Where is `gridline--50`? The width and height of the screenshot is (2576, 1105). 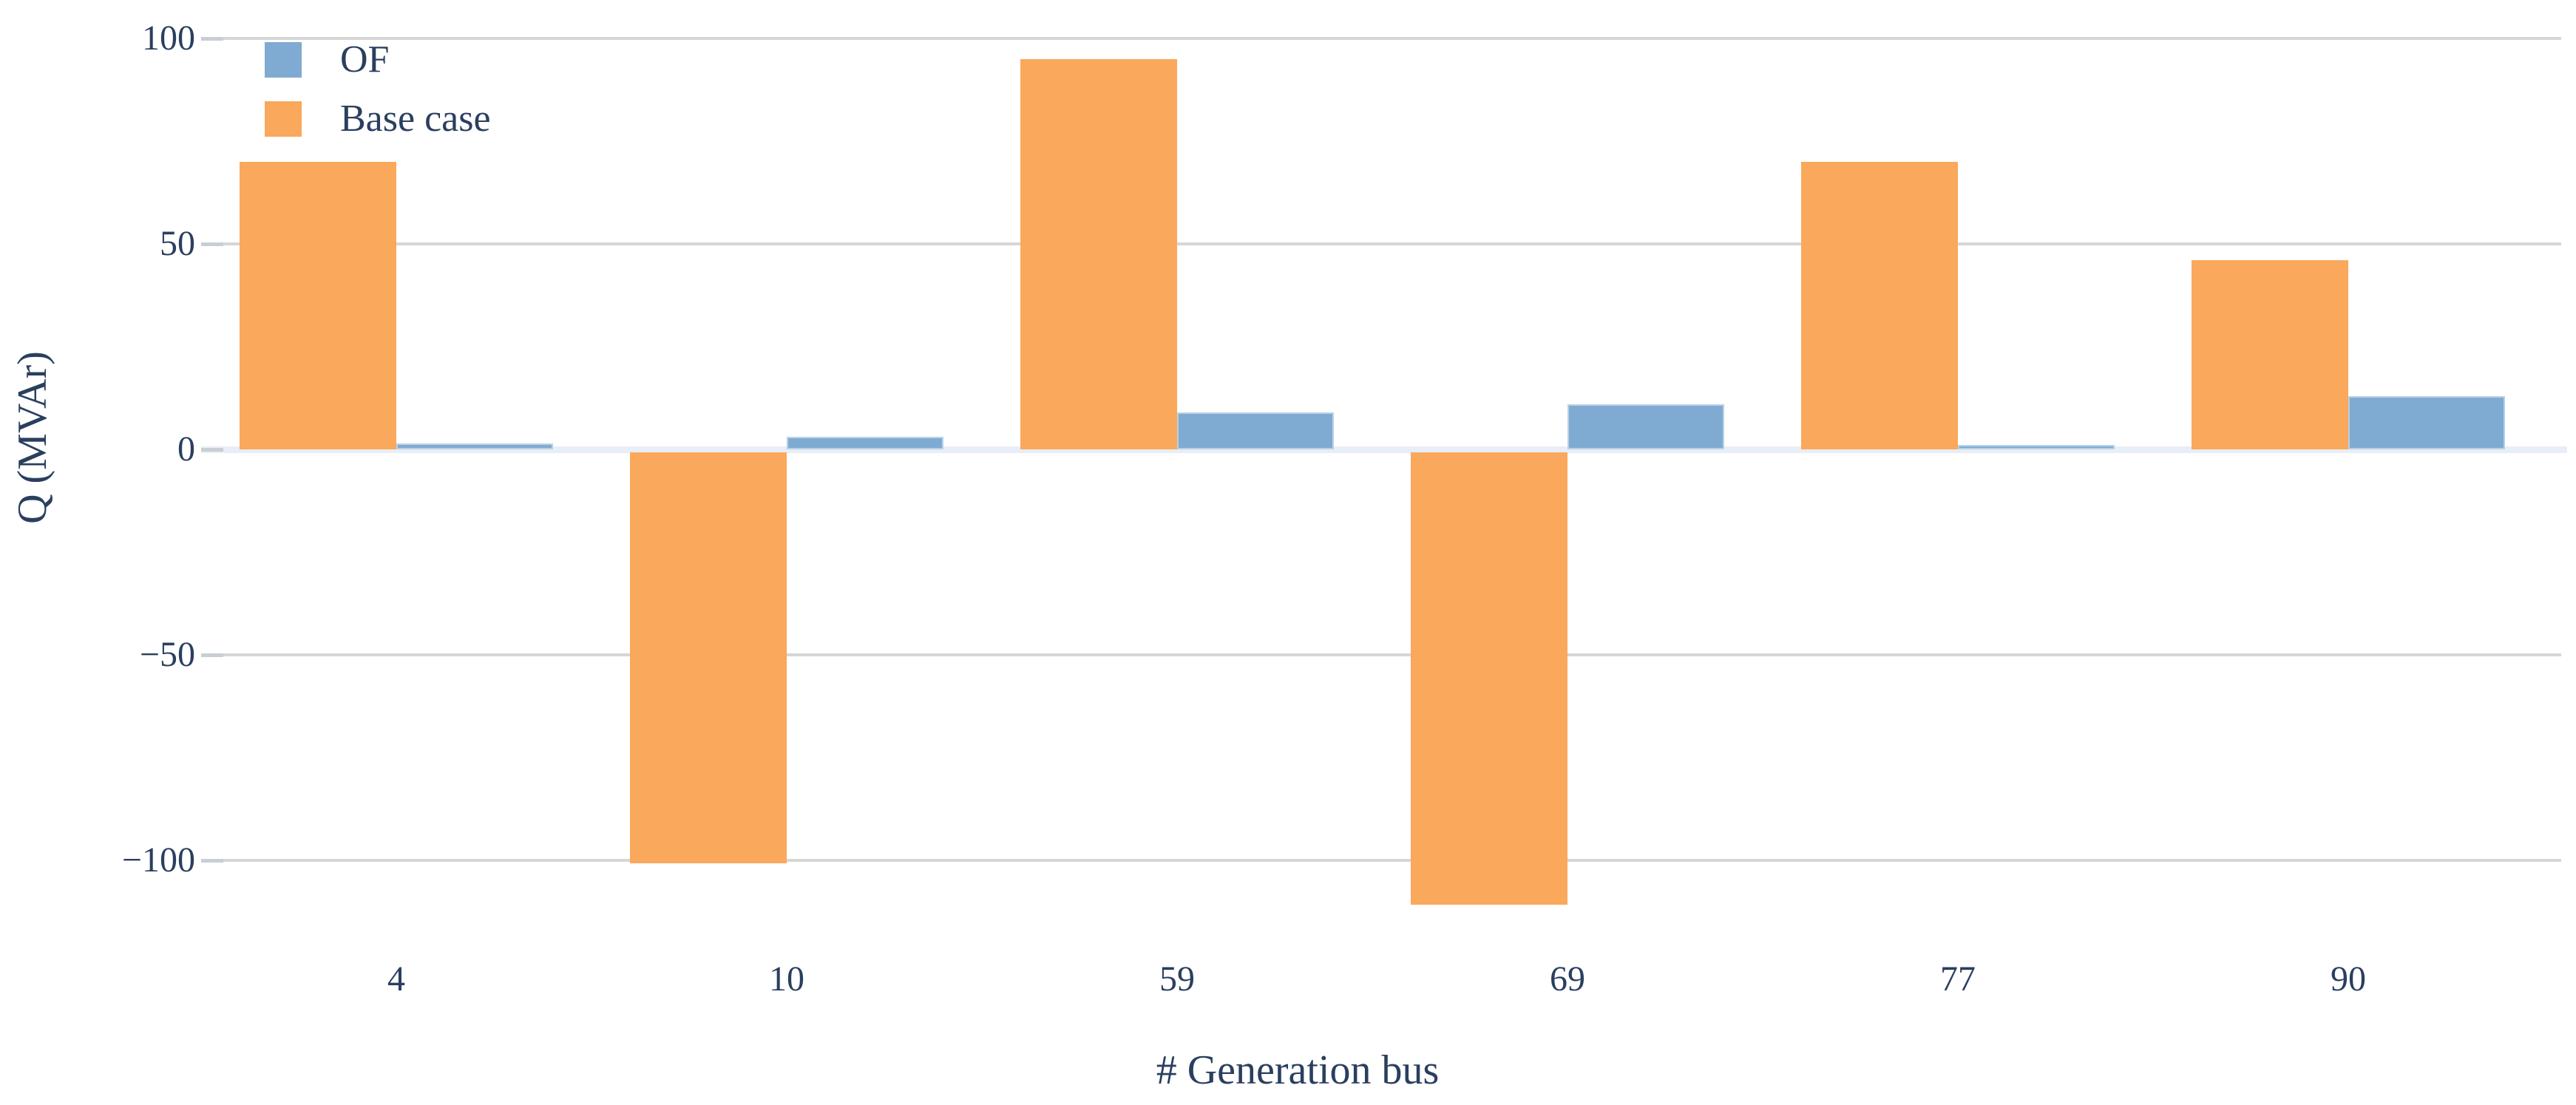
gridline--50 is located at coordinates (1381, 654).